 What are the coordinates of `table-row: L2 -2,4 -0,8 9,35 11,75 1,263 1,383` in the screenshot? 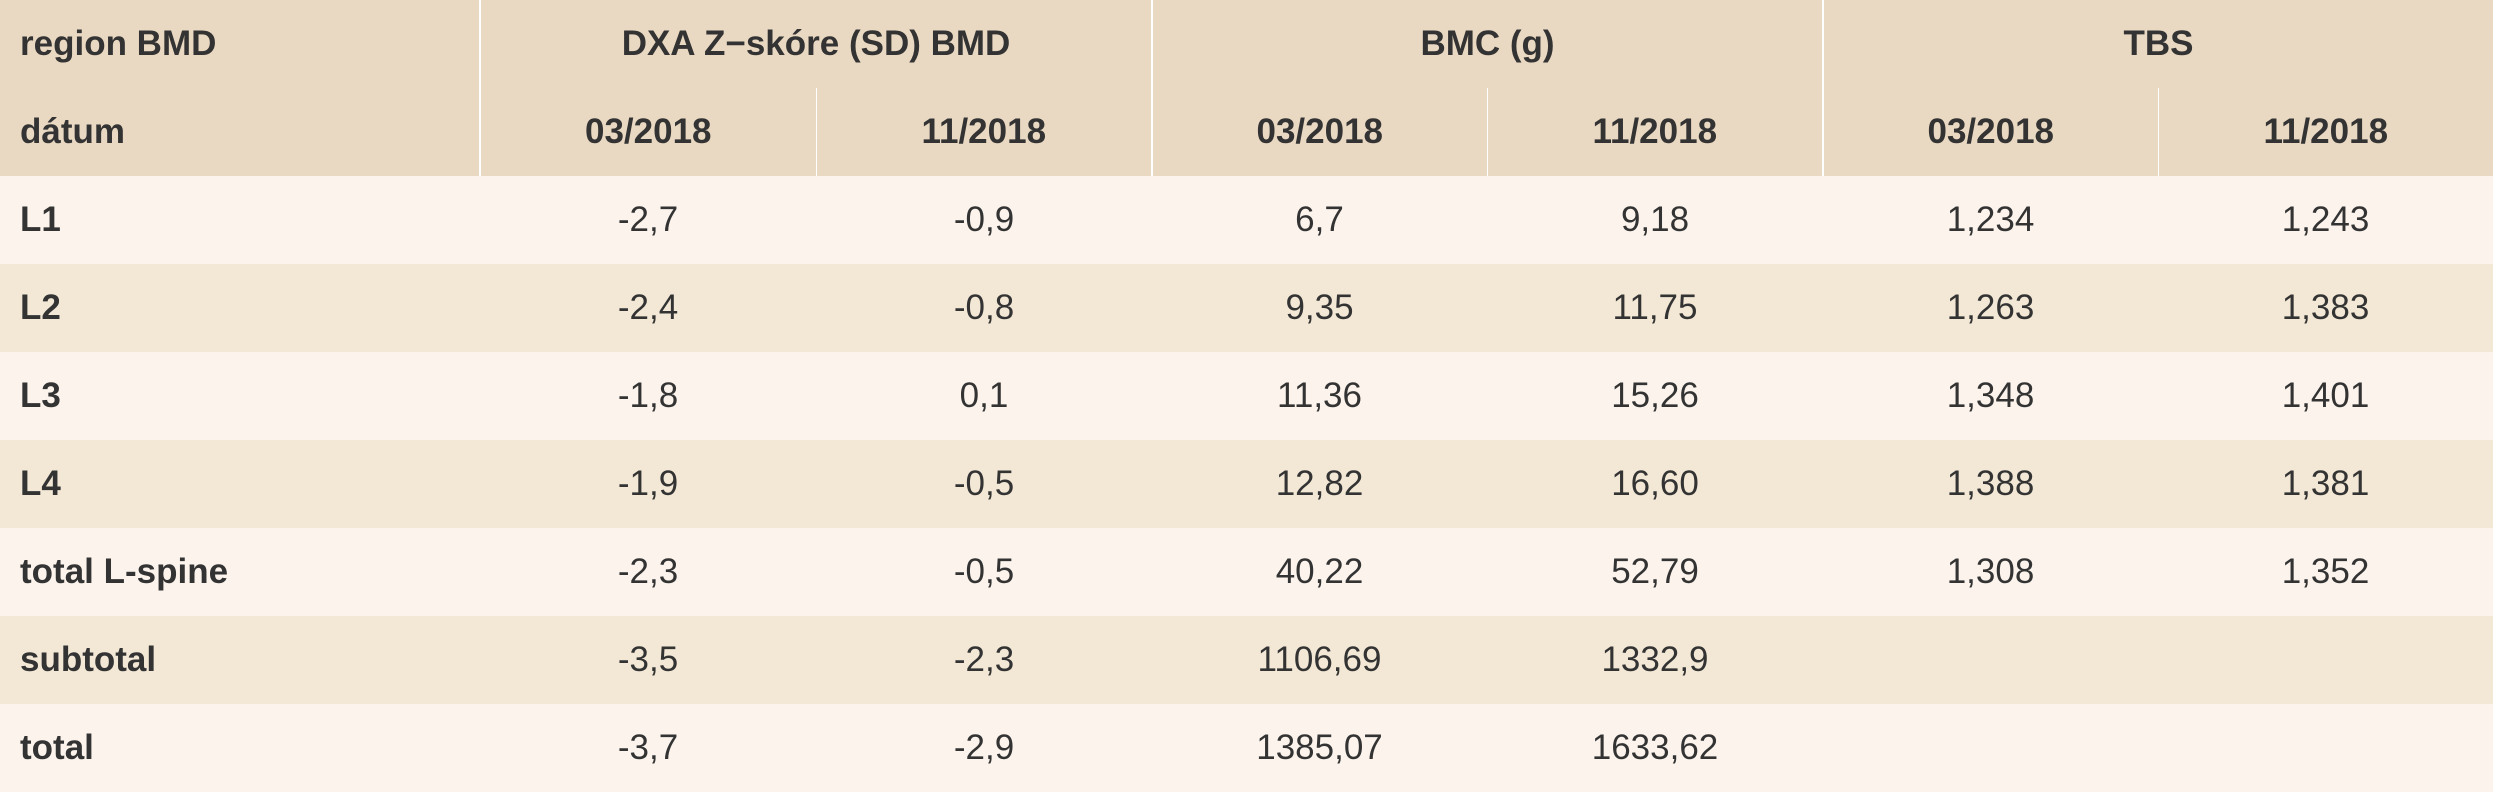 It's located at (1246, 308).